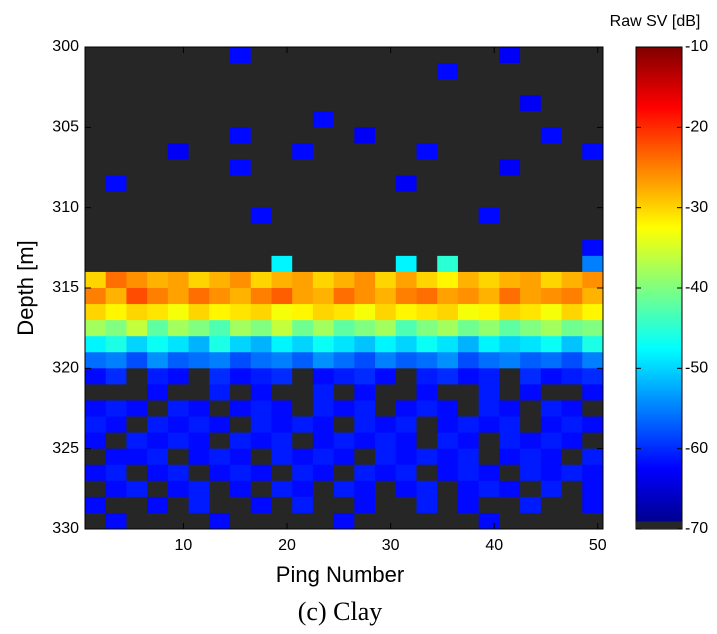  Describe the element at coordinates (655, 21) in the screenshot. I see `colorbar-label: Raw SV [dB]` at that location.